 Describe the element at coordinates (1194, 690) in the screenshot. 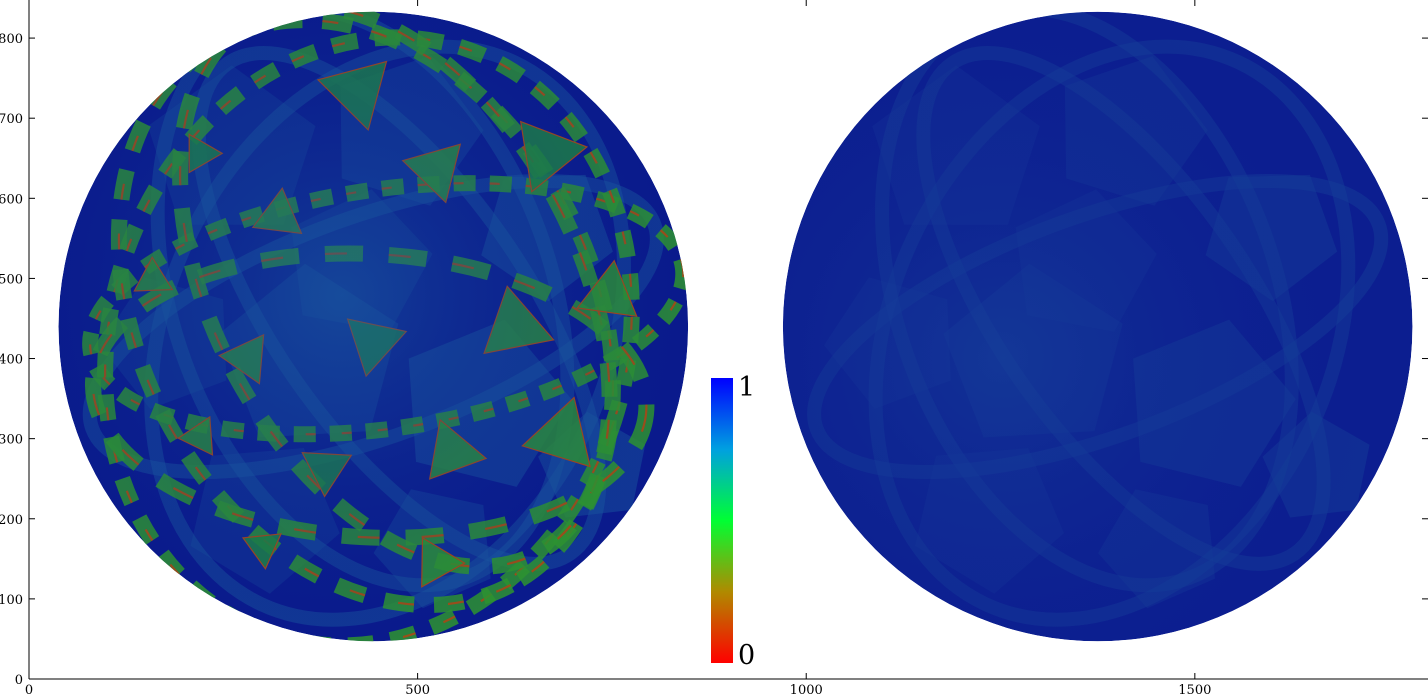

I see `x-tick-label: 1500` at that location.